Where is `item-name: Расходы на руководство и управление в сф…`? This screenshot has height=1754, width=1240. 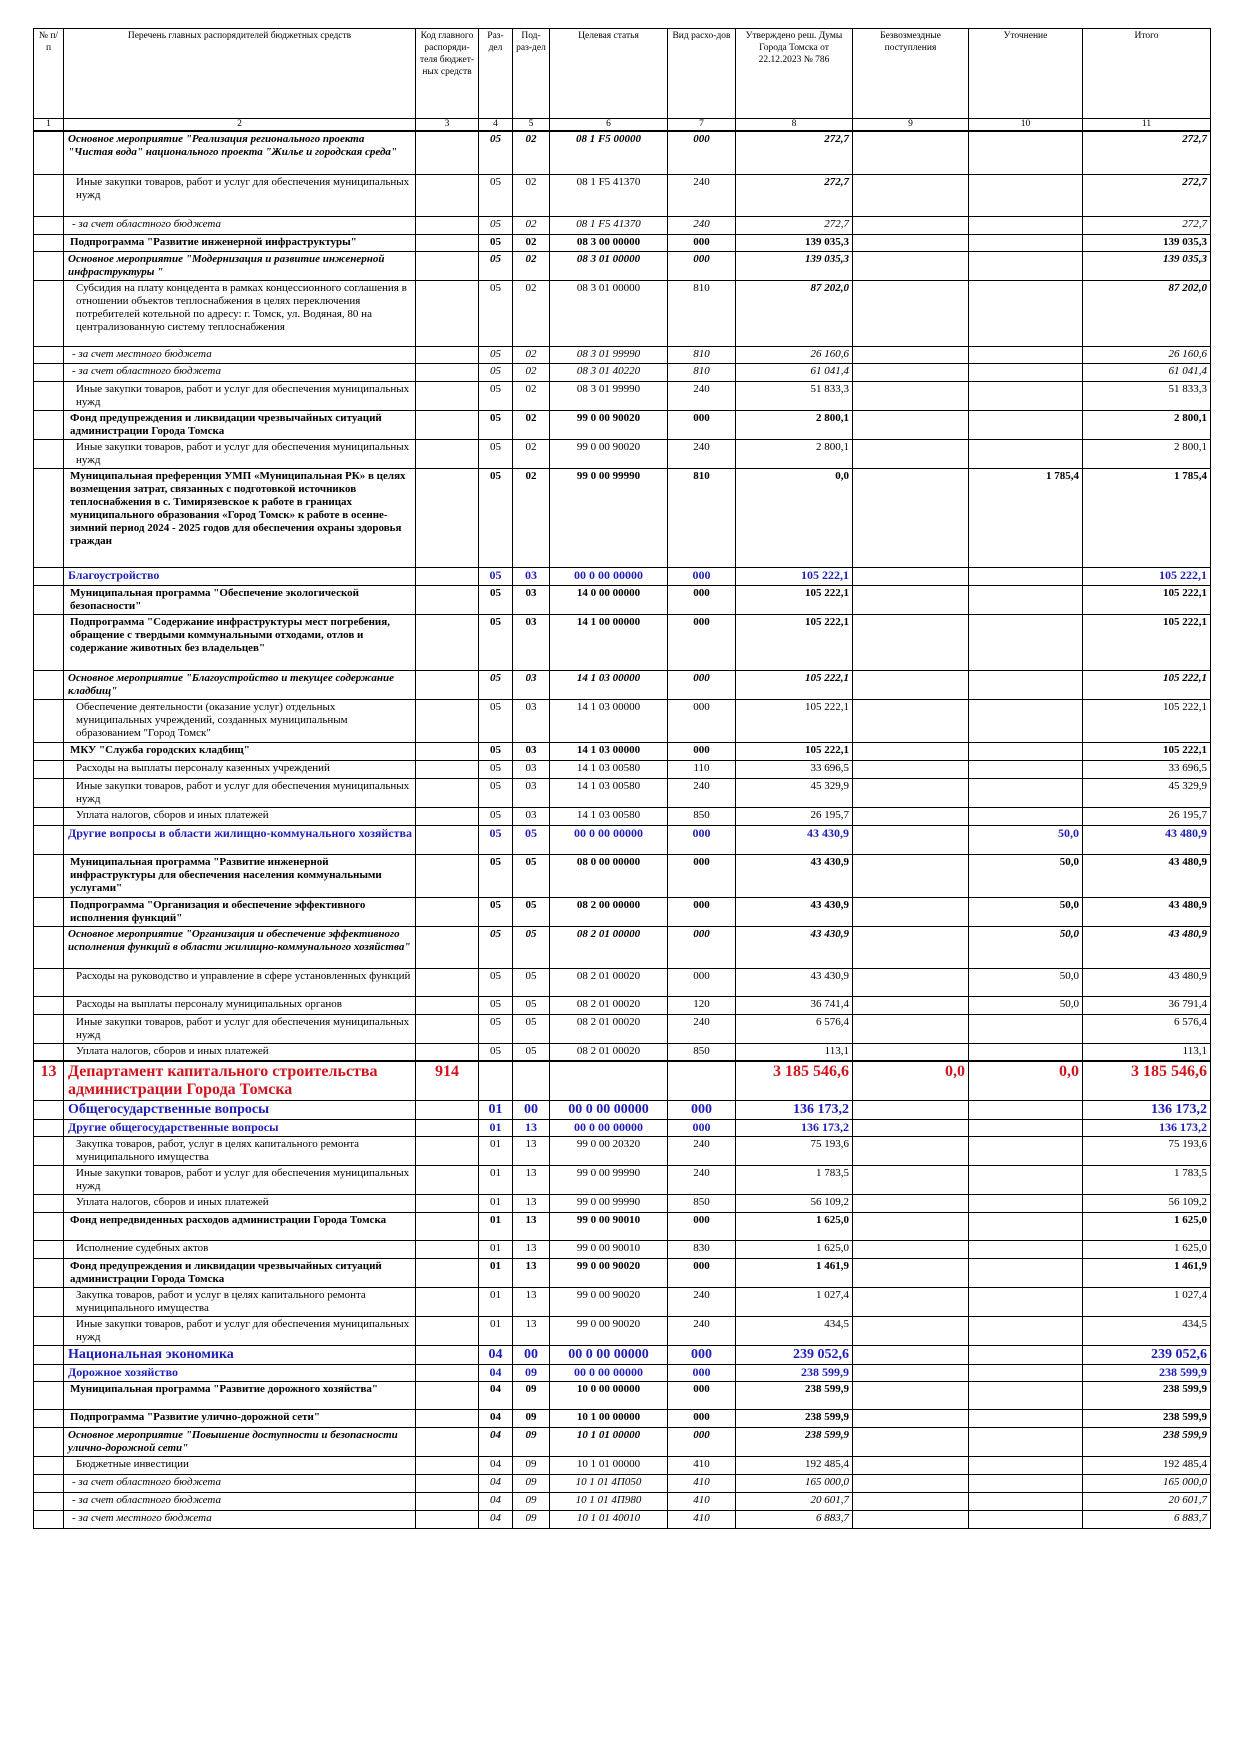 item-name: Расходы на руководство и управление в сф… is located at coordinates (239, 982).